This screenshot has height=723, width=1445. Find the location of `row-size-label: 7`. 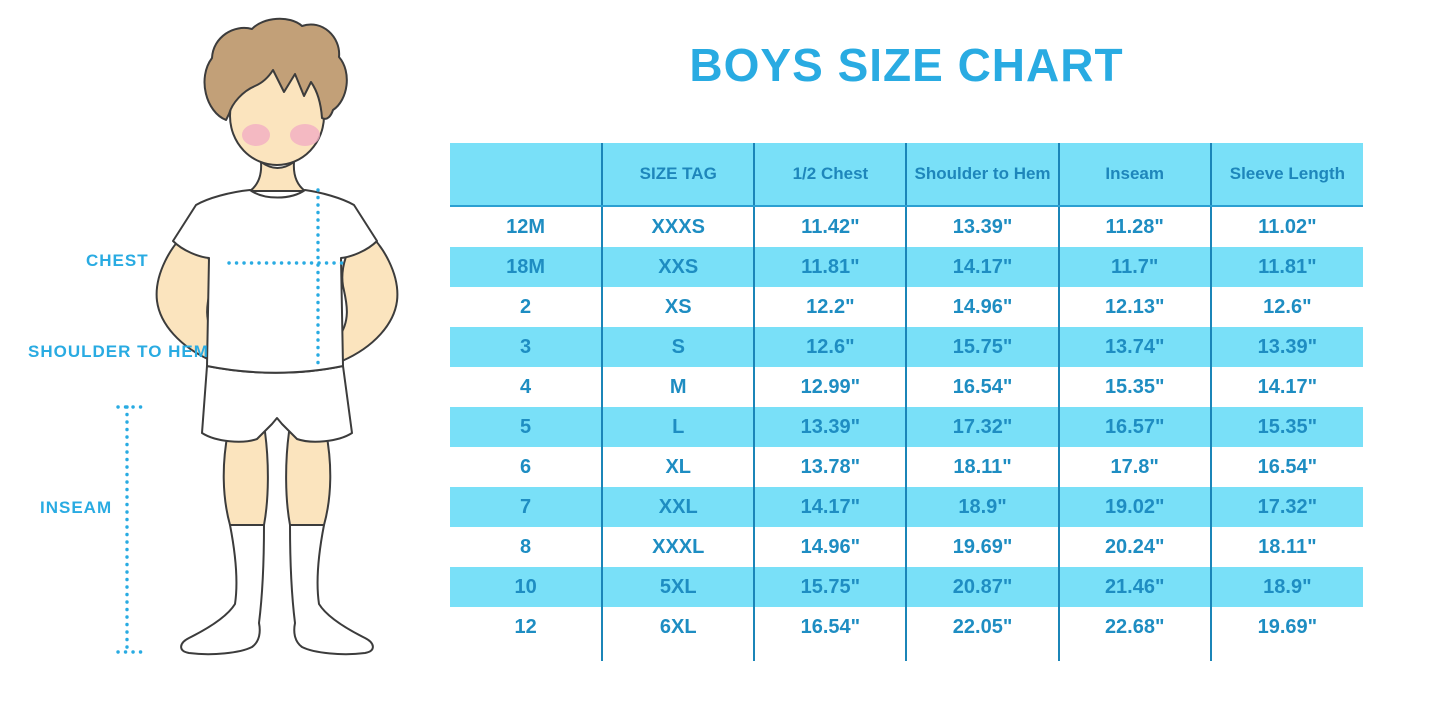

row-size-label: 7 is located at coordinates (526, 507).